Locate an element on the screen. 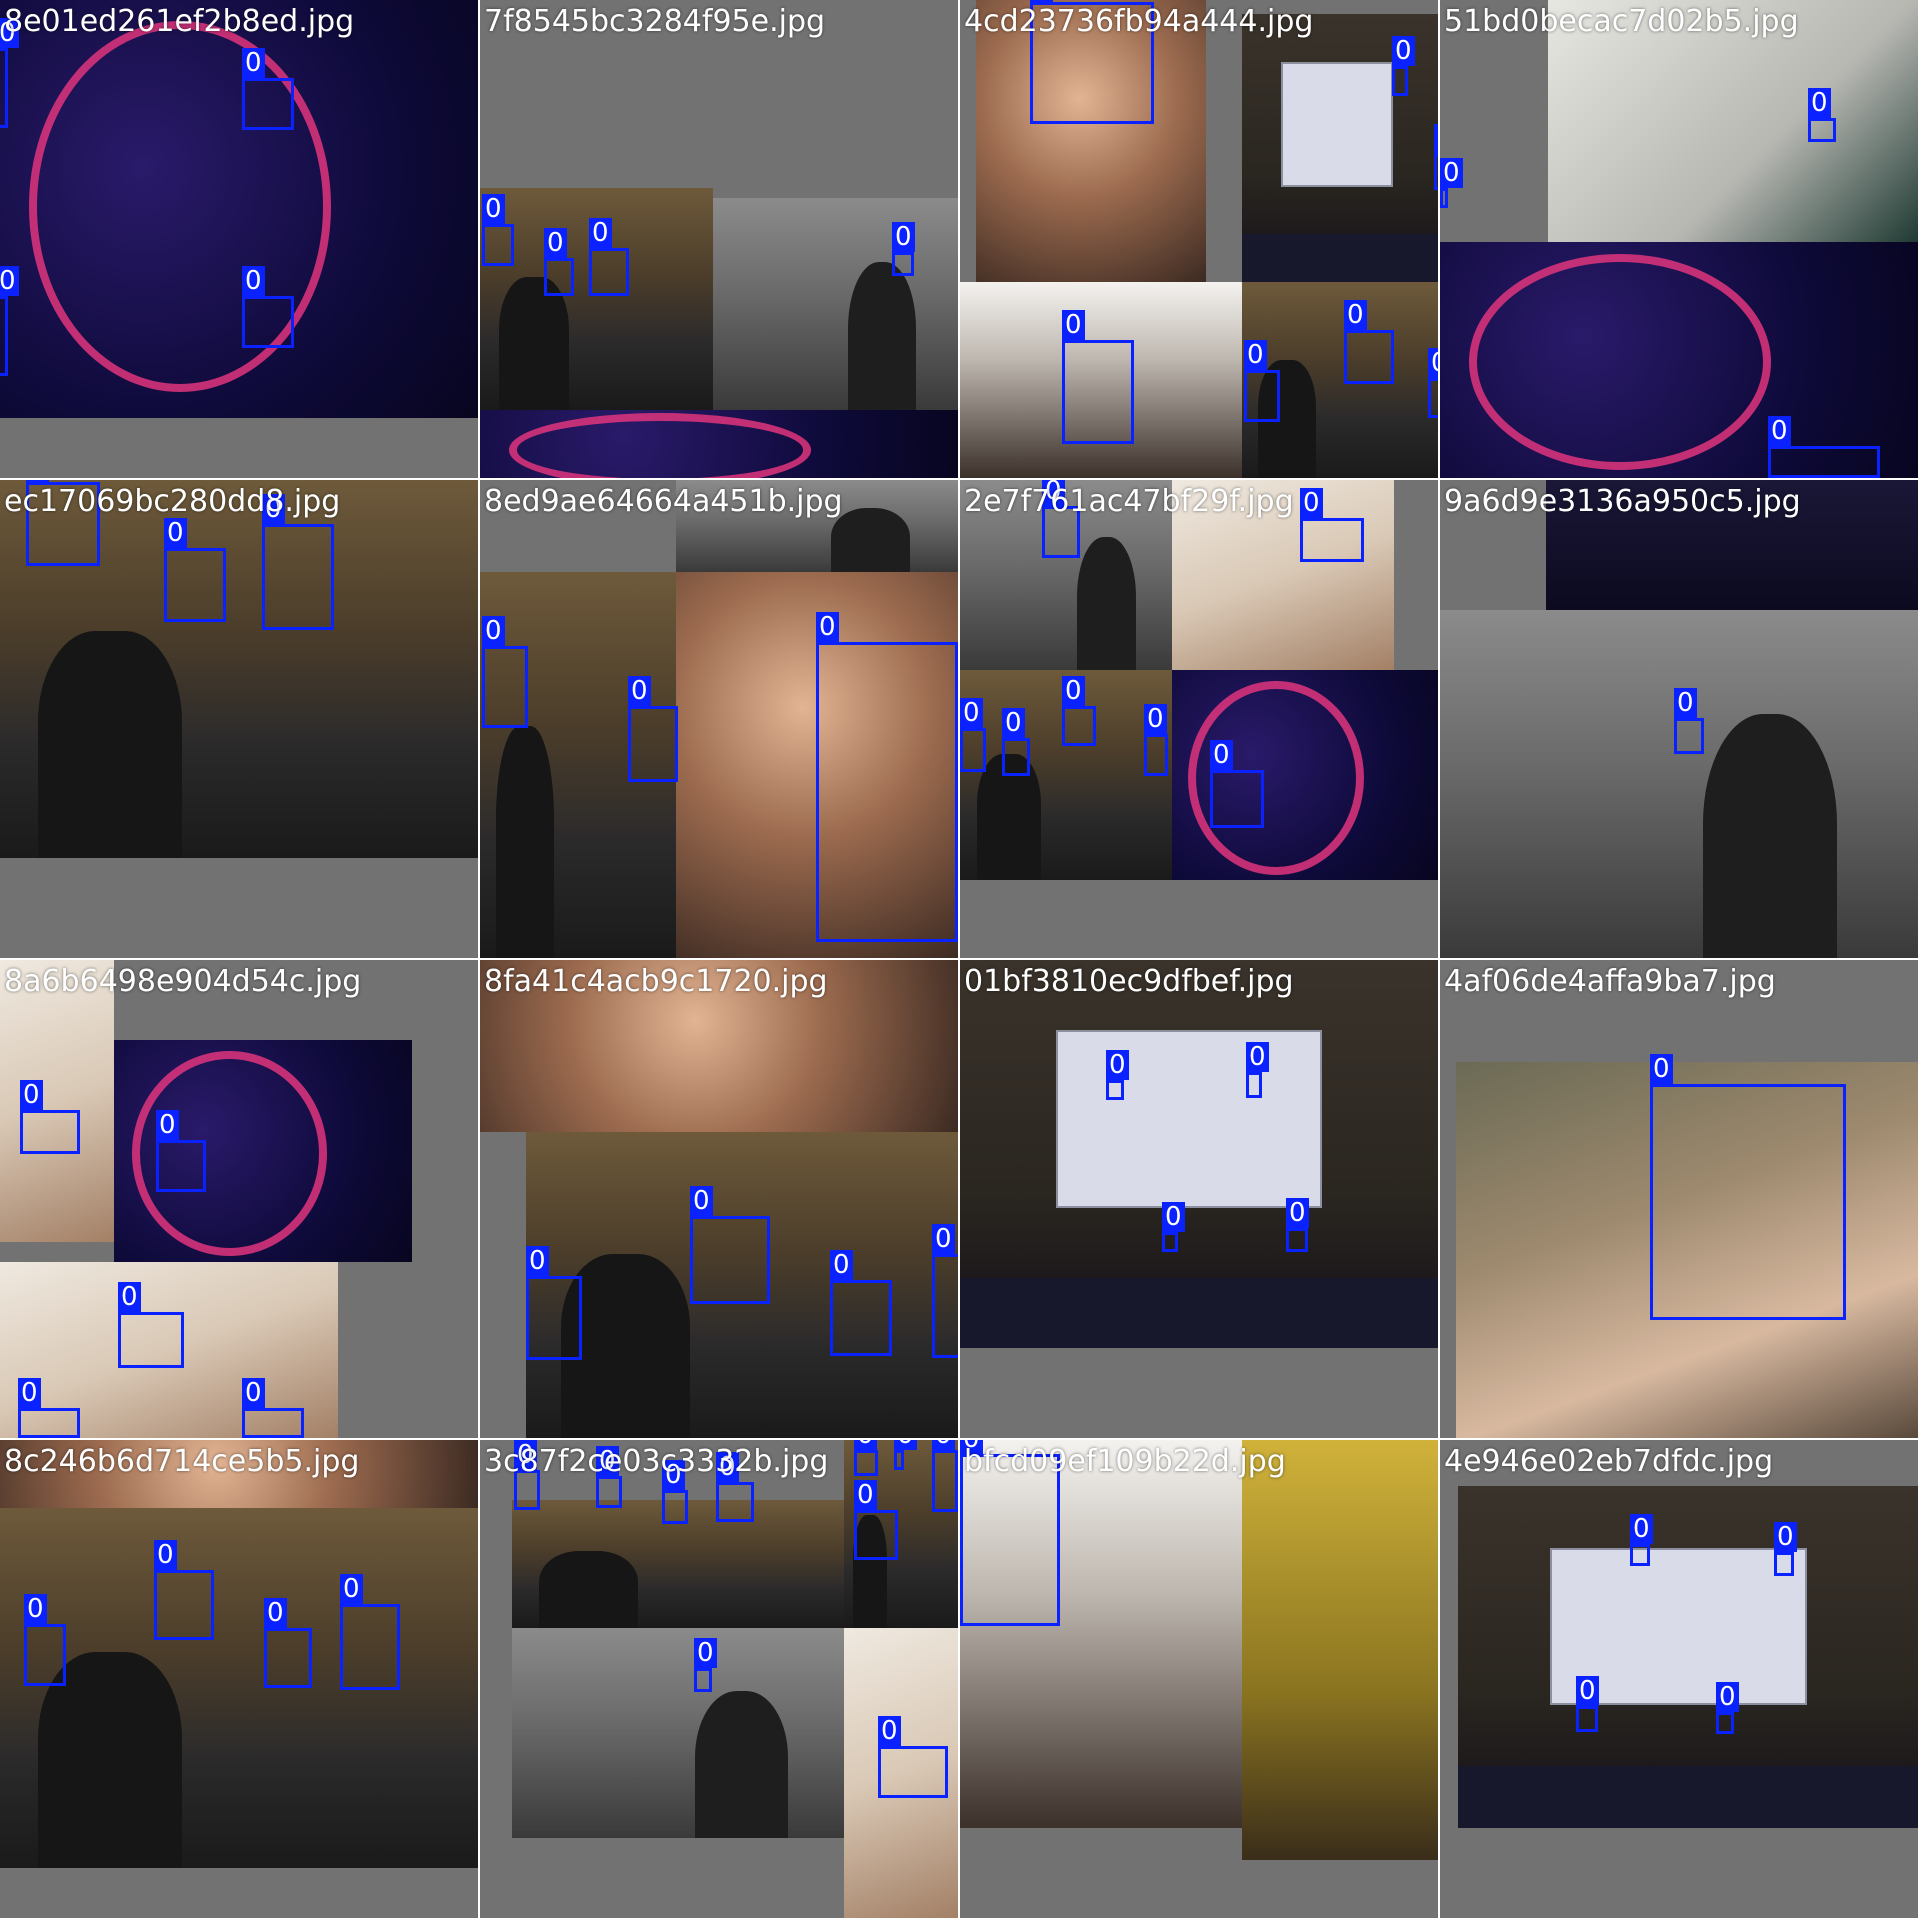 This screenshot has width=1920, height=1920. tile-filename: 2e7f761ac47bf29f.jpg is located at coordinates (1129, 501).